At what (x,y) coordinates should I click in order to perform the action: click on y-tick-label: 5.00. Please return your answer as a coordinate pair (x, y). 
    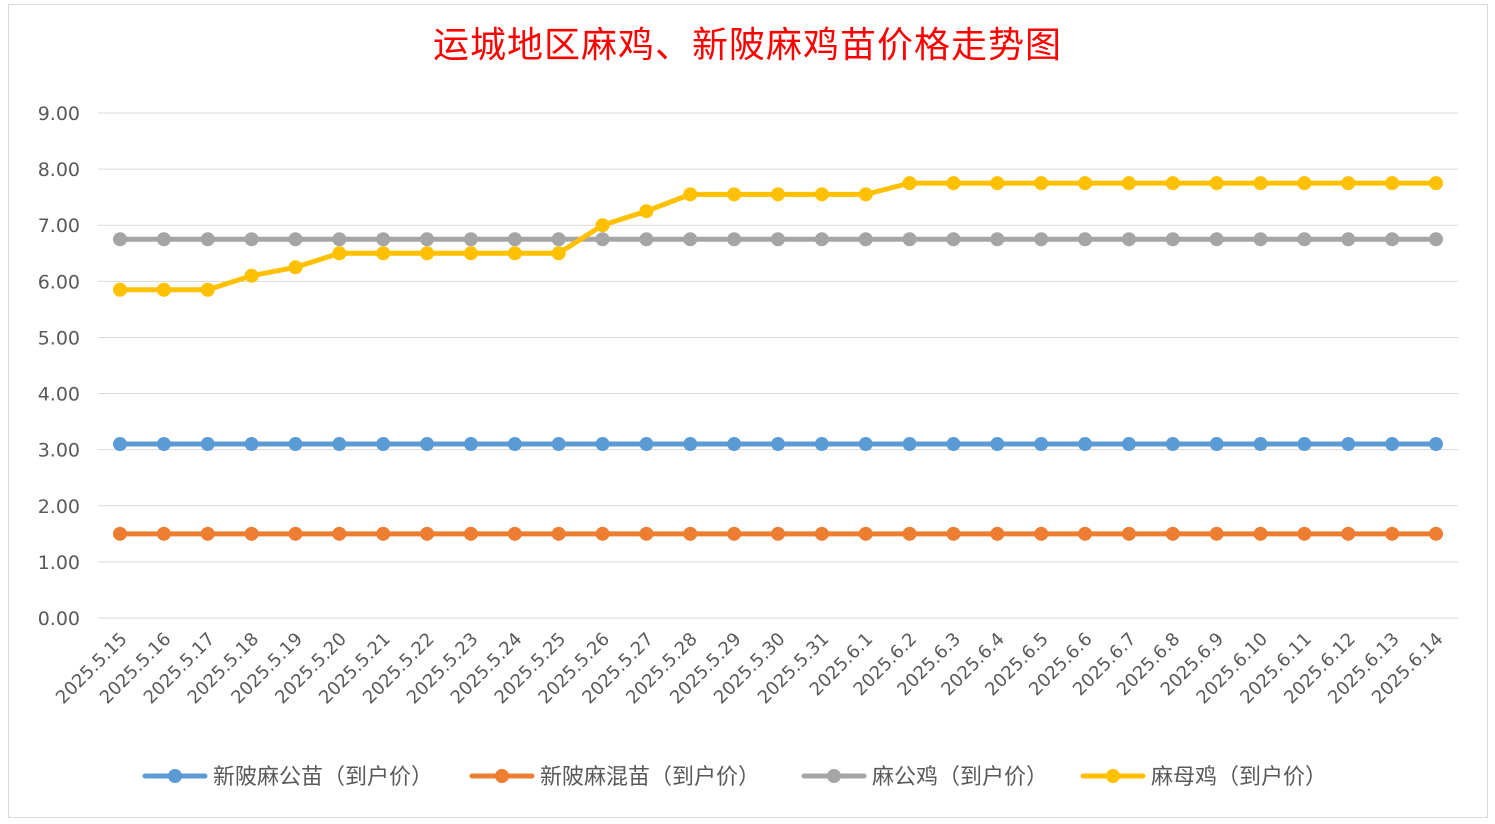
    Looking at the image, I should click on (59, 338).